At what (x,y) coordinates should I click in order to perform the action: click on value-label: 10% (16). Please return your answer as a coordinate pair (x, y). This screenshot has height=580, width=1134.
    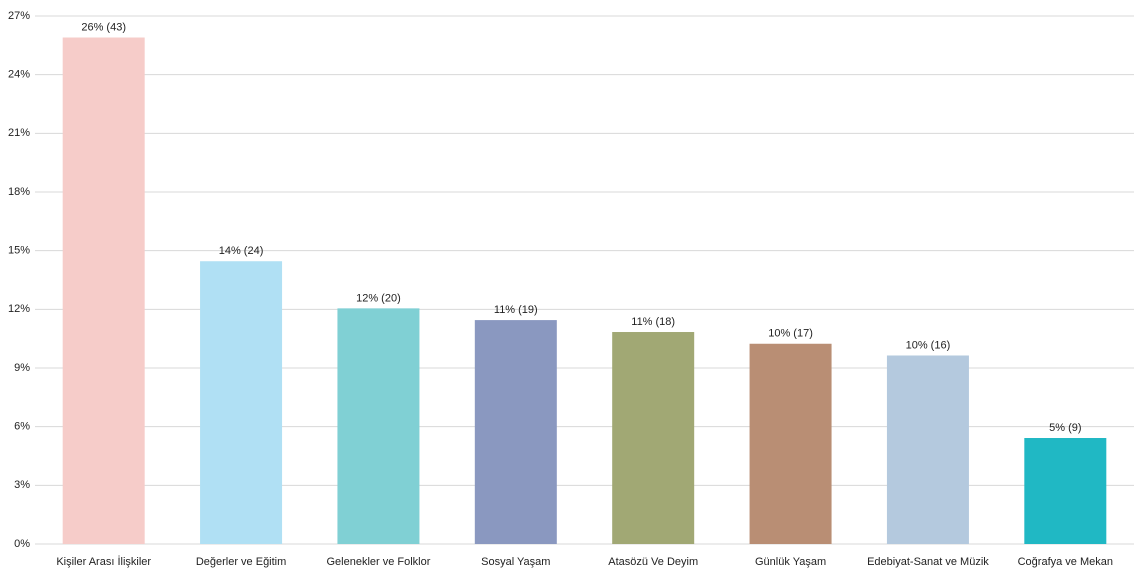
    Looking at the image, I should click on (928, 345).